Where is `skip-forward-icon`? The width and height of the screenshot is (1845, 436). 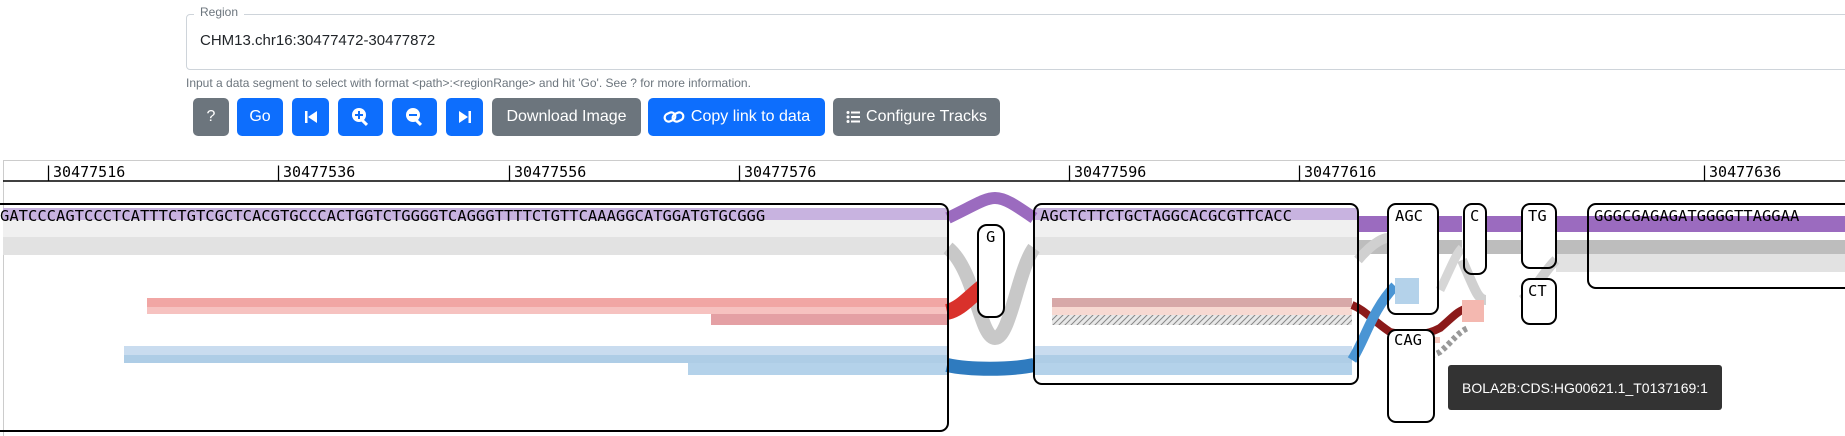
skip-forward-icon is located at coordinates (465, 117).